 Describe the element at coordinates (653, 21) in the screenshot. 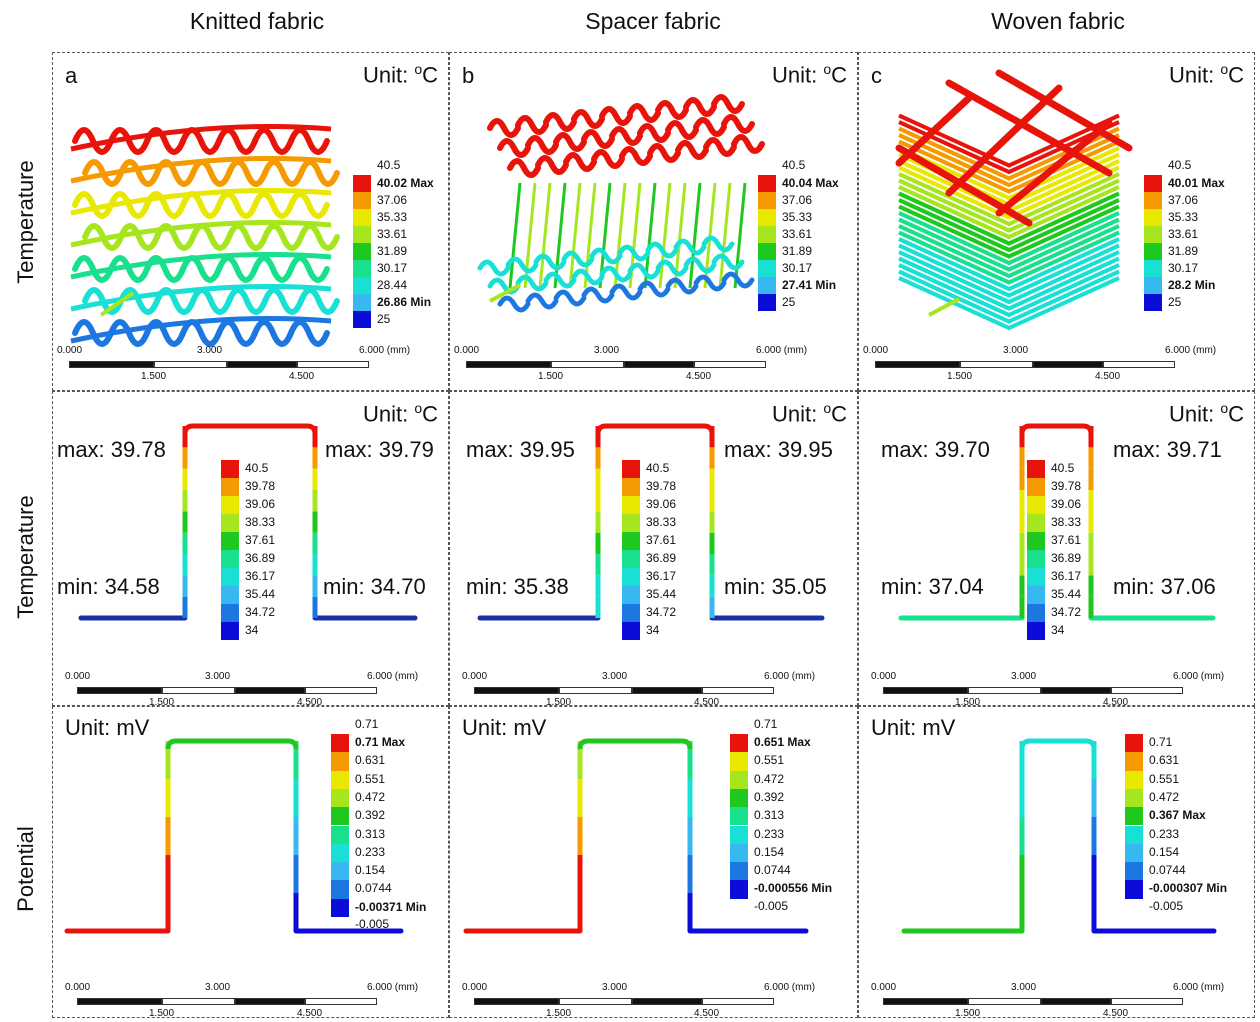

I see `column-title-spacer: Spacer fabric` at that location.